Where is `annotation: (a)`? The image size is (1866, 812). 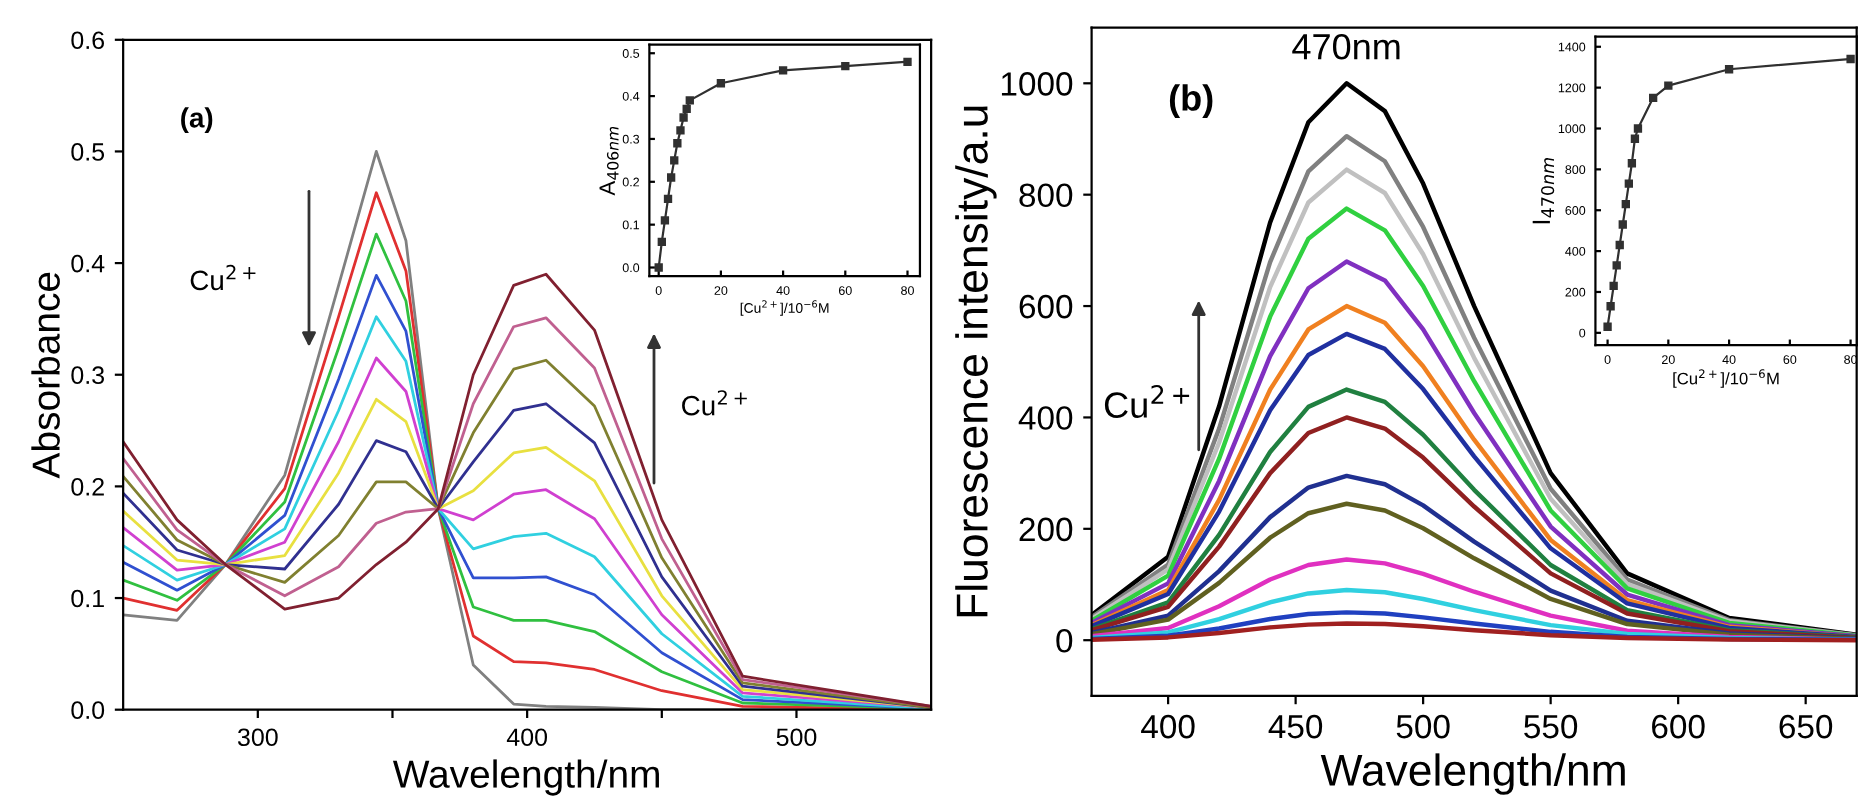
annotation: (a) is located at coordinates (197, 120).